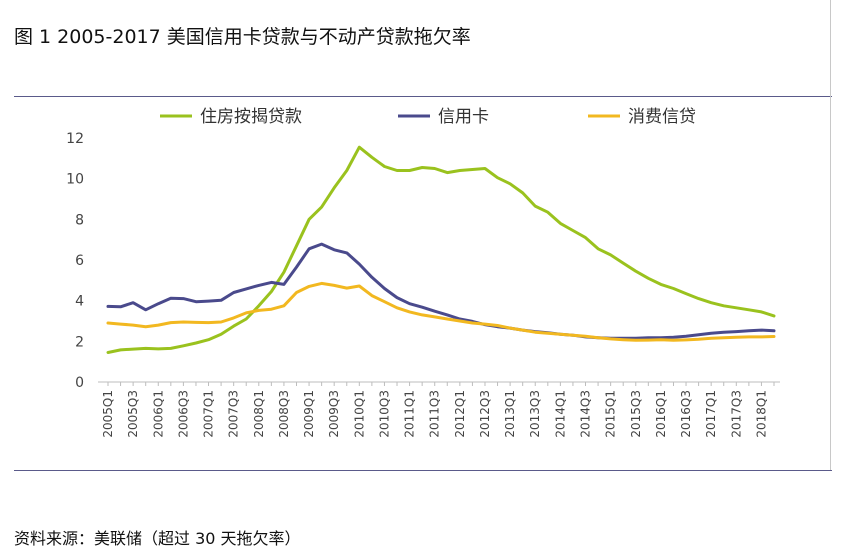 This screenshot has height=558, width=848. Describe the element at coordinates (410, 414) in the screenshot. I see `x-tick-label: 2011Q1` at that location.